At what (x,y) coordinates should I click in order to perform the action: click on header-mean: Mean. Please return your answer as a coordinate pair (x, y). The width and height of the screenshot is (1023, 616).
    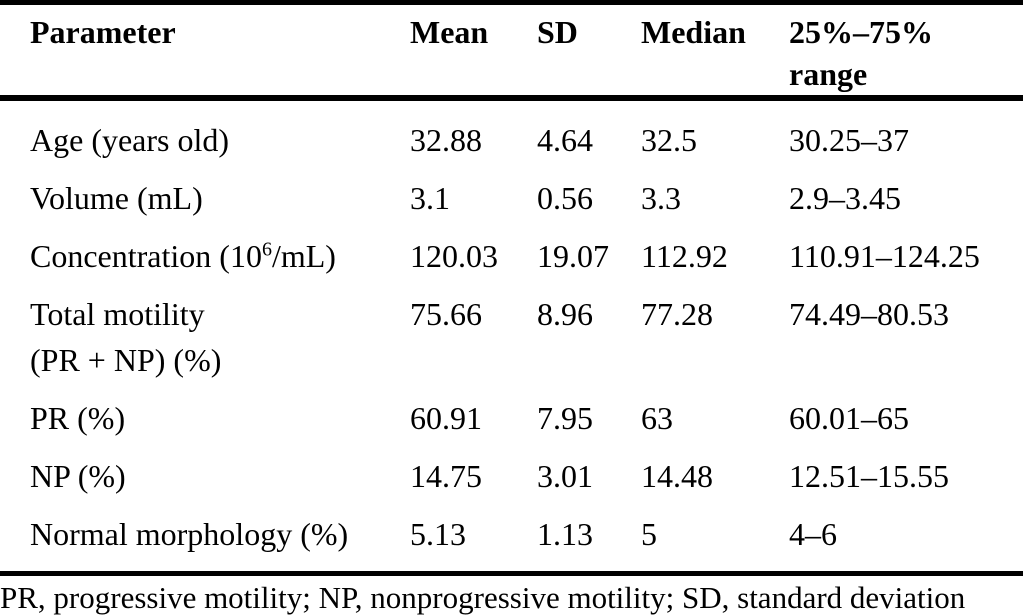
    Looking at the image, I should click on (449, 32).